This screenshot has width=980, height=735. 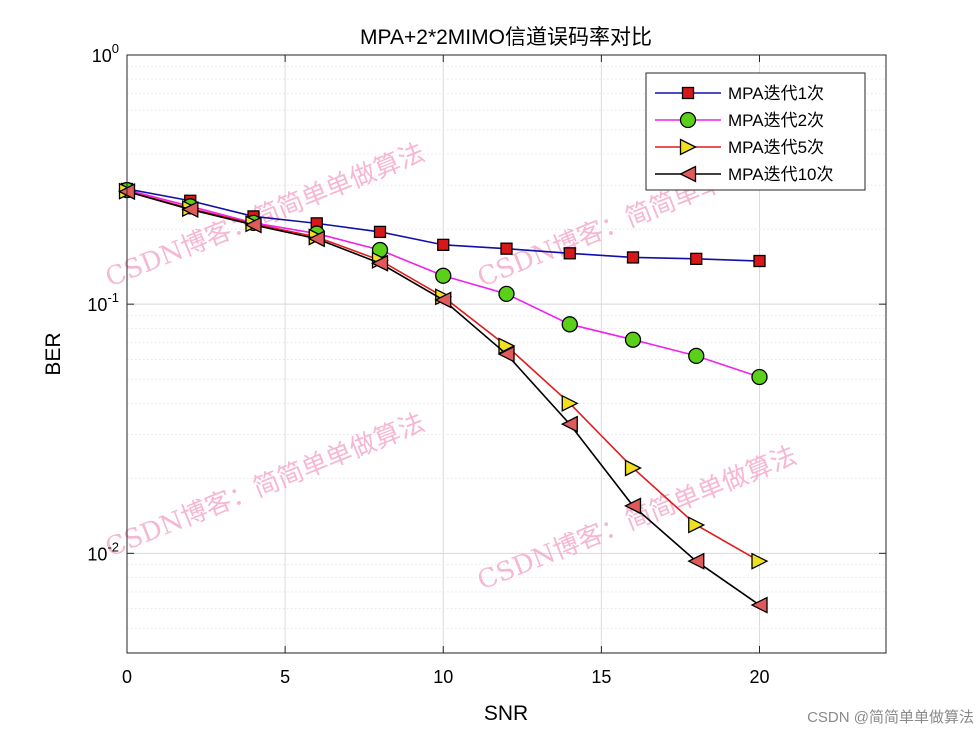 I want to click on footer-watermark: CSDN @简简单单做算法, so click(x=890, y=717).